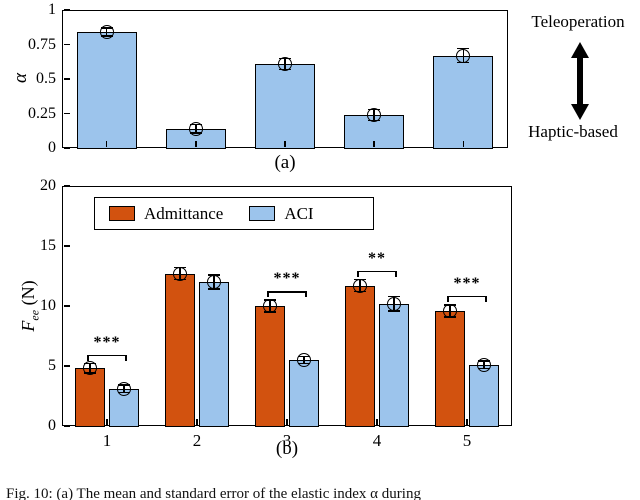 The height and width of the screenshot is (500, 640). I want to click on admittance-error-2-marker, so click(180, 273).